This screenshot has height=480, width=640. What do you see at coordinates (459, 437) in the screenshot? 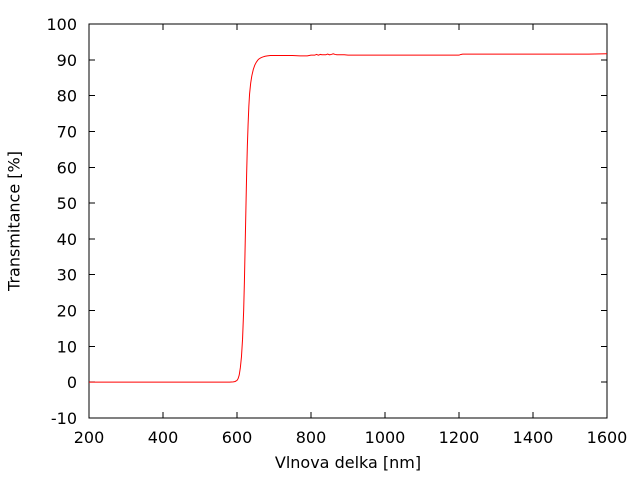
I see `x-tick-label: 1200` at bounding box center [459, 437].